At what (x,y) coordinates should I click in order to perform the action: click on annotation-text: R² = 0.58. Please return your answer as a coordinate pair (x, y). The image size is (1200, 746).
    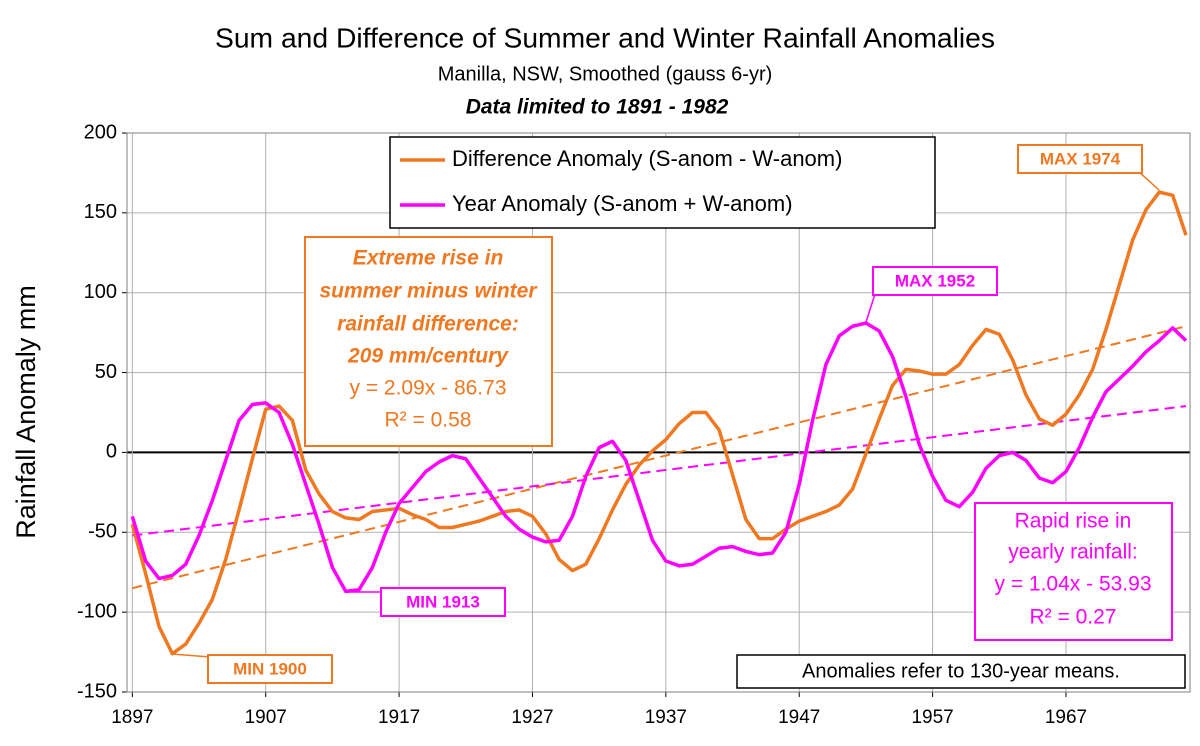
    Looking at the image, I should click on (428, 420).